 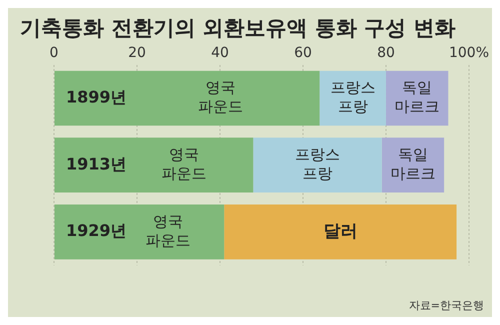 I want to click on x-tick-label: 0, so click(x=54, y=53).